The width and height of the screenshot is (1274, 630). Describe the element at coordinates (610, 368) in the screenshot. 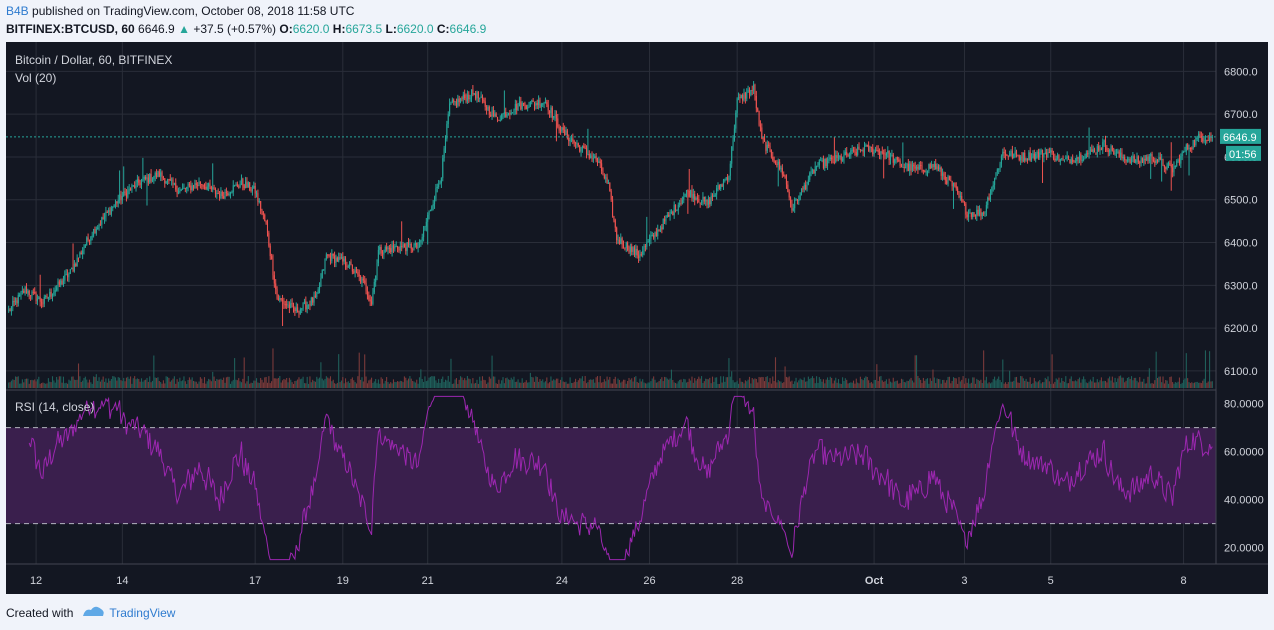

I see `volume-bars` at that location.